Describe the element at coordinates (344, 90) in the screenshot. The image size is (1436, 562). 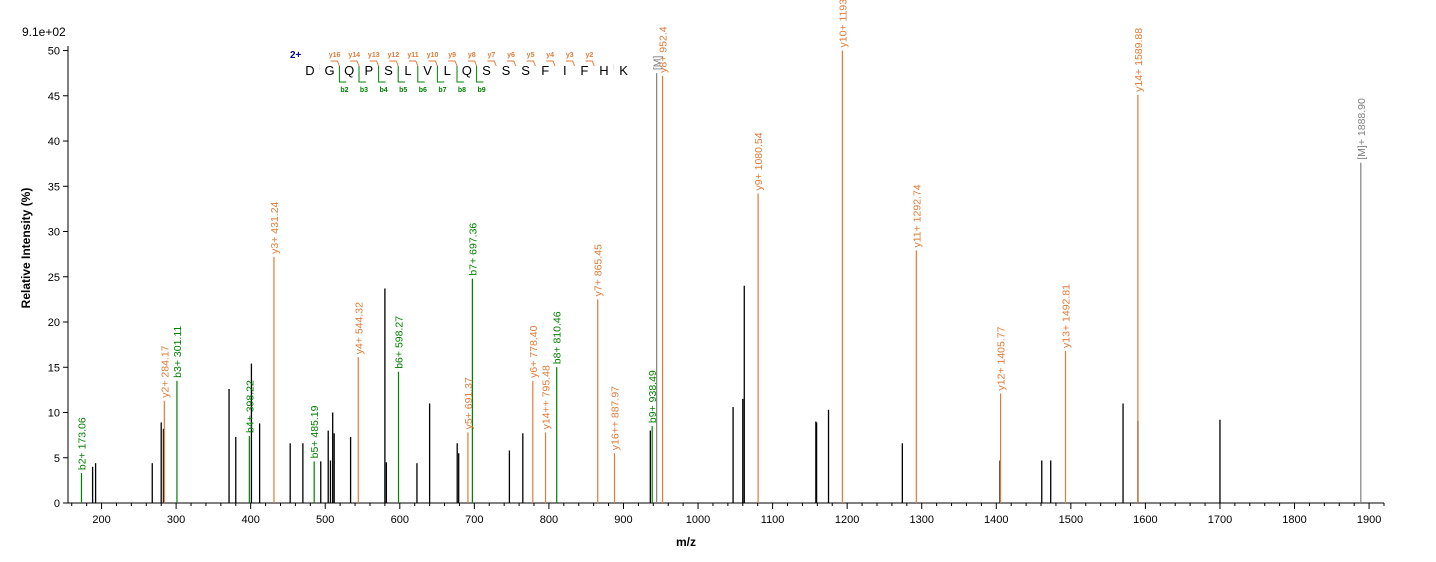
I see `b-ion-label: b2` at that location.